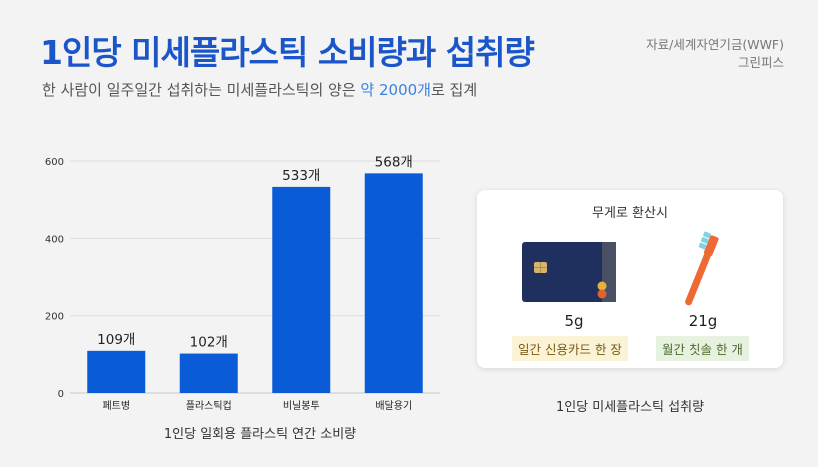 The height and width of the screenshot is (467, 818). What do you see at coordinates (570, 348) in the screenshot?
I see `card-equivalent-label: 일간 신용카드 한 장` at bounding box center [570, 348].